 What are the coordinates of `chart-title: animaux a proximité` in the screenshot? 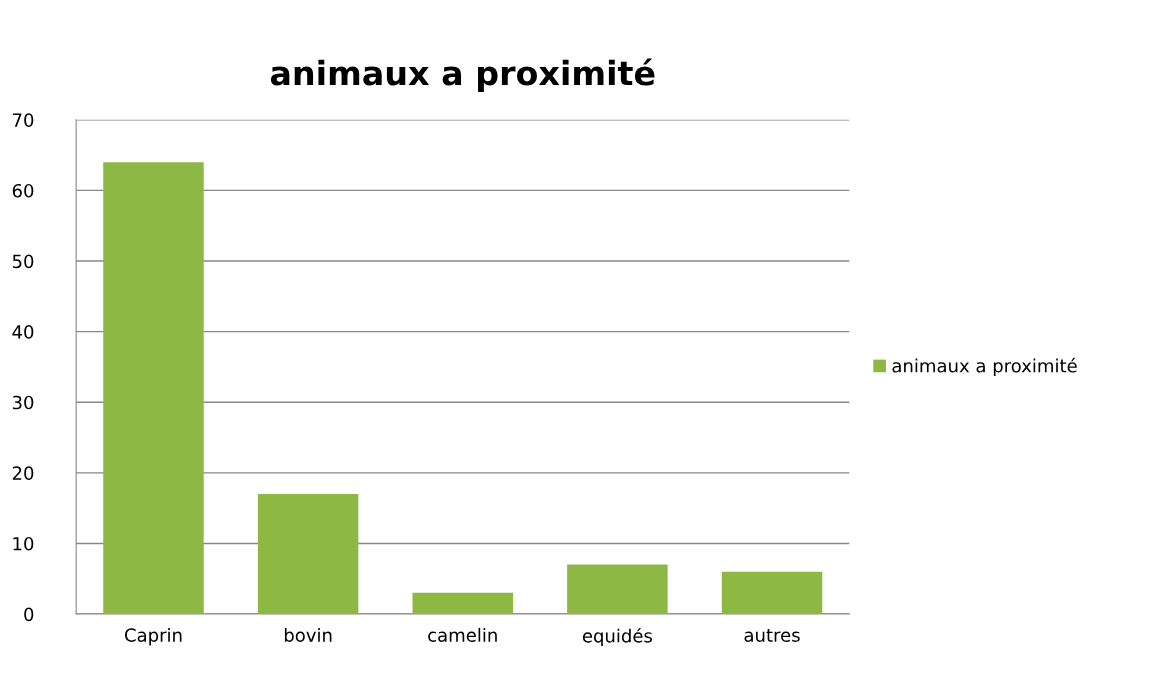 It's located at (462, 75).